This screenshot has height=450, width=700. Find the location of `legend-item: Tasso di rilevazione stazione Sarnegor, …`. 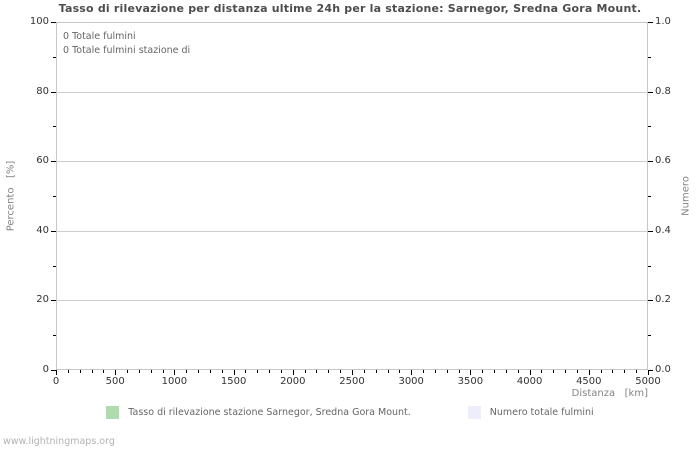

legend-item: Tasso di rilevazione stazione Sarnegor, … is located at coordinates (258, 412).